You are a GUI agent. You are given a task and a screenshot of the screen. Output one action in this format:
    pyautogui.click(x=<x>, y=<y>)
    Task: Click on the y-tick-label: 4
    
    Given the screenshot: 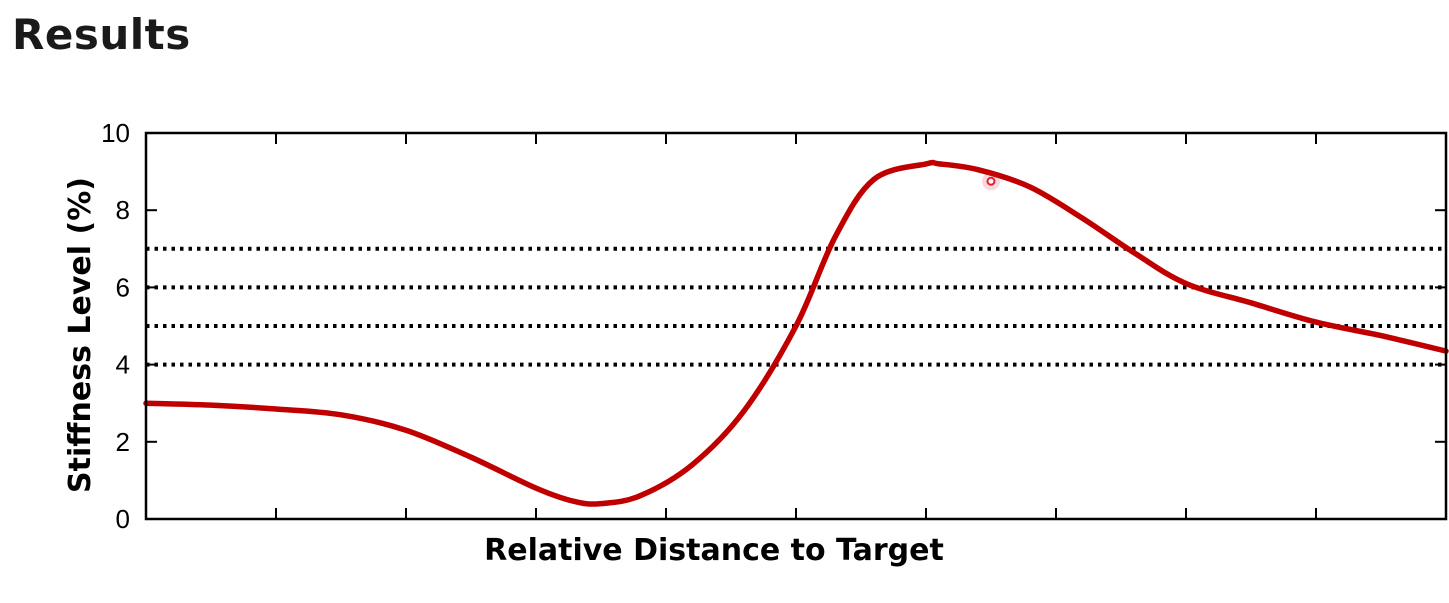 What is the action you would take?
    pyautogui.click(x=123, y=365)
    